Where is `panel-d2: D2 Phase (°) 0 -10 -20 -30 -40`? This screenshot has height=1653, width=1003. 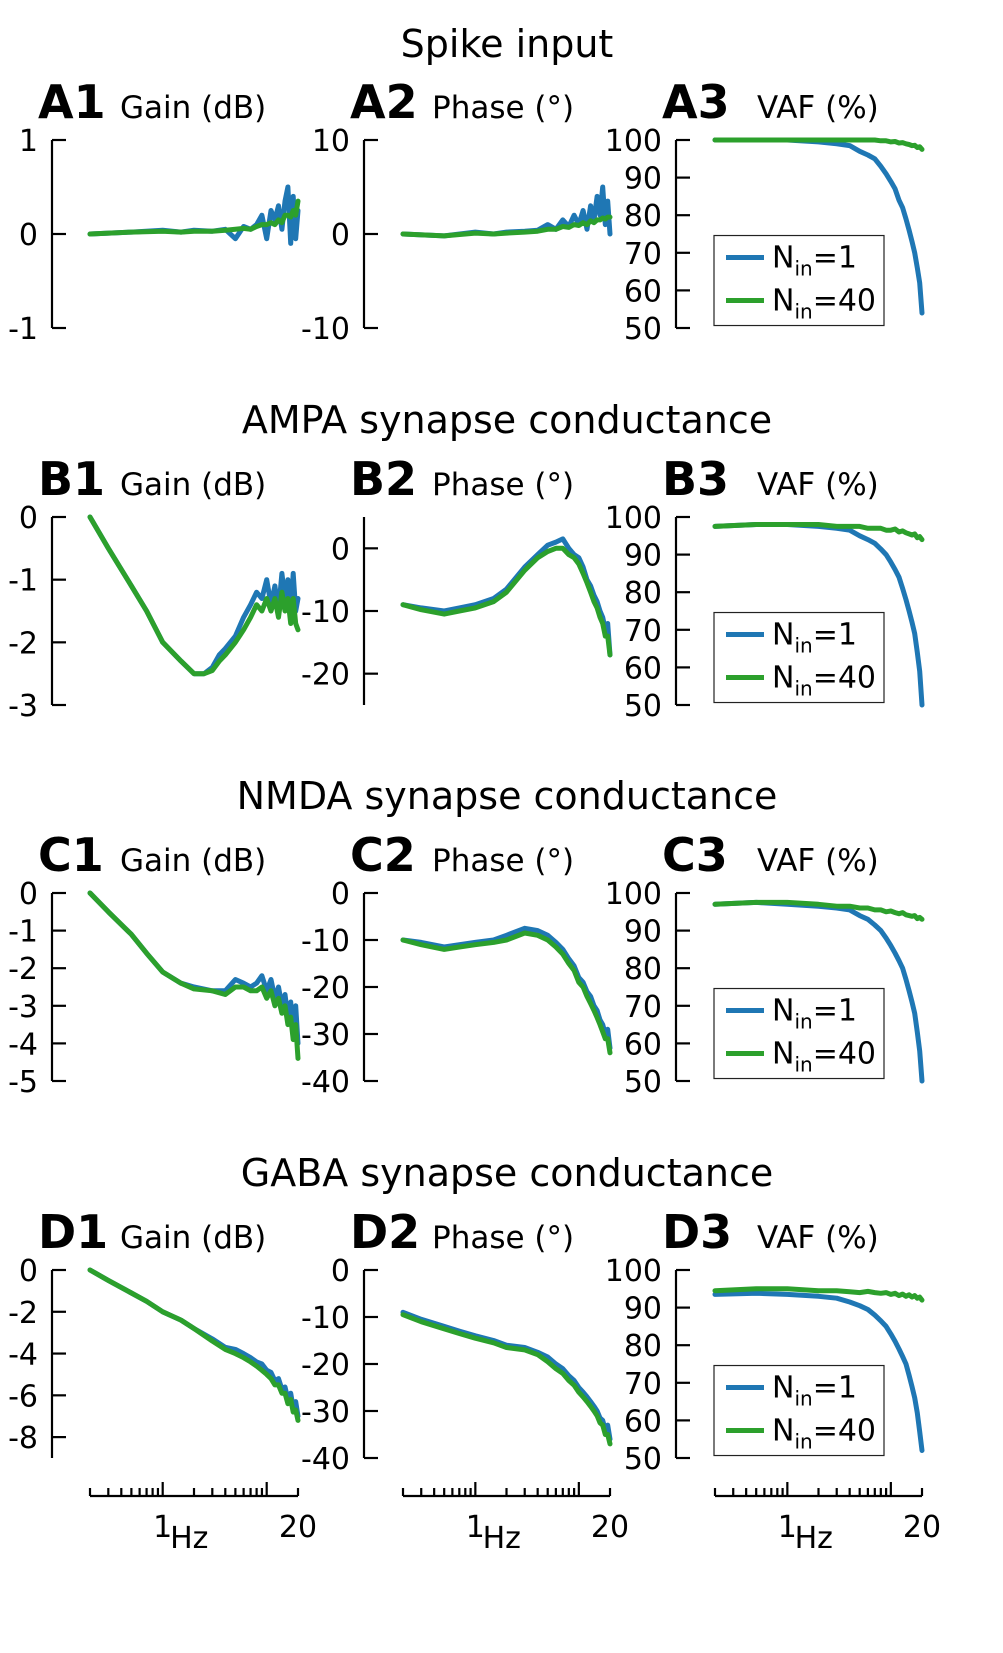
panel-d2: D2 Phase (°) 0 -10 -20 -30 -40 is located at coordinates (457, 1341).